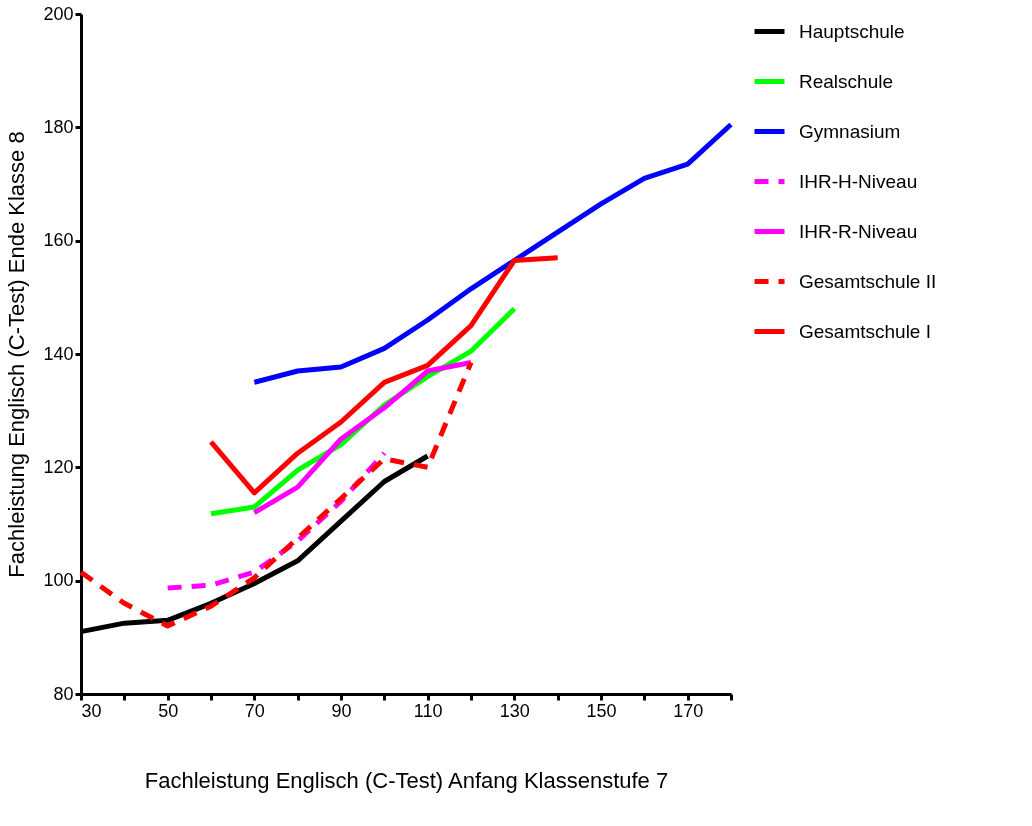  I want to click on x-axis-title: Fachleistung Englisch (C-Test) Anfang Klassenstufe 7, so click(406, 780).